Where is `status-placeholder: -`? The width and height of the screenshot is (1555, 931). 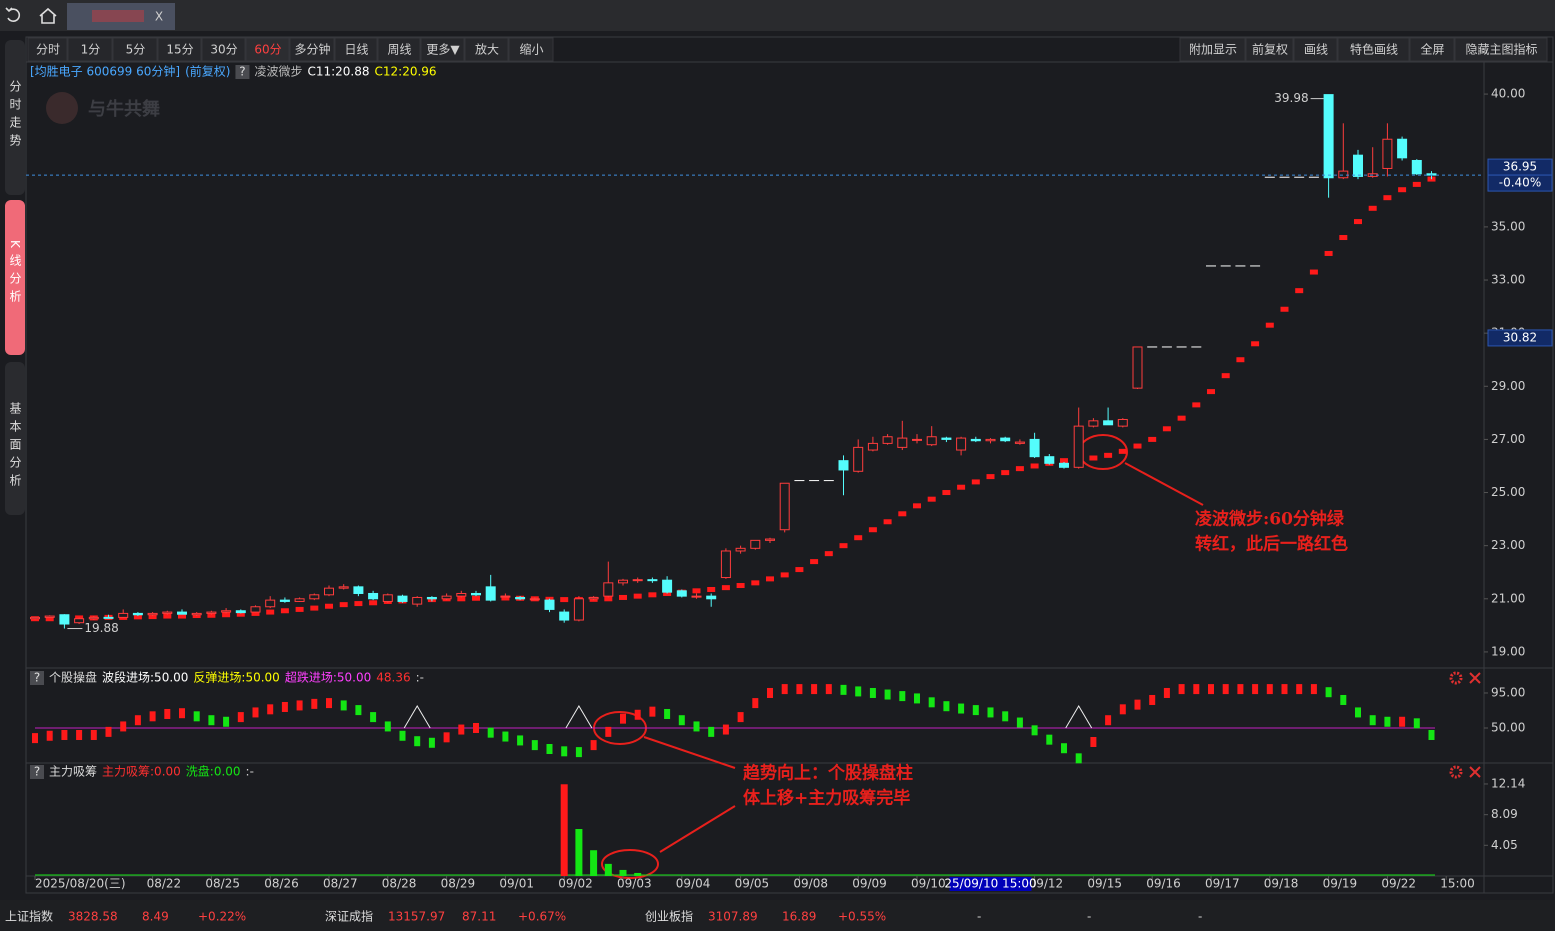
status-placeholder: - is located at coordinates (1089, 917).